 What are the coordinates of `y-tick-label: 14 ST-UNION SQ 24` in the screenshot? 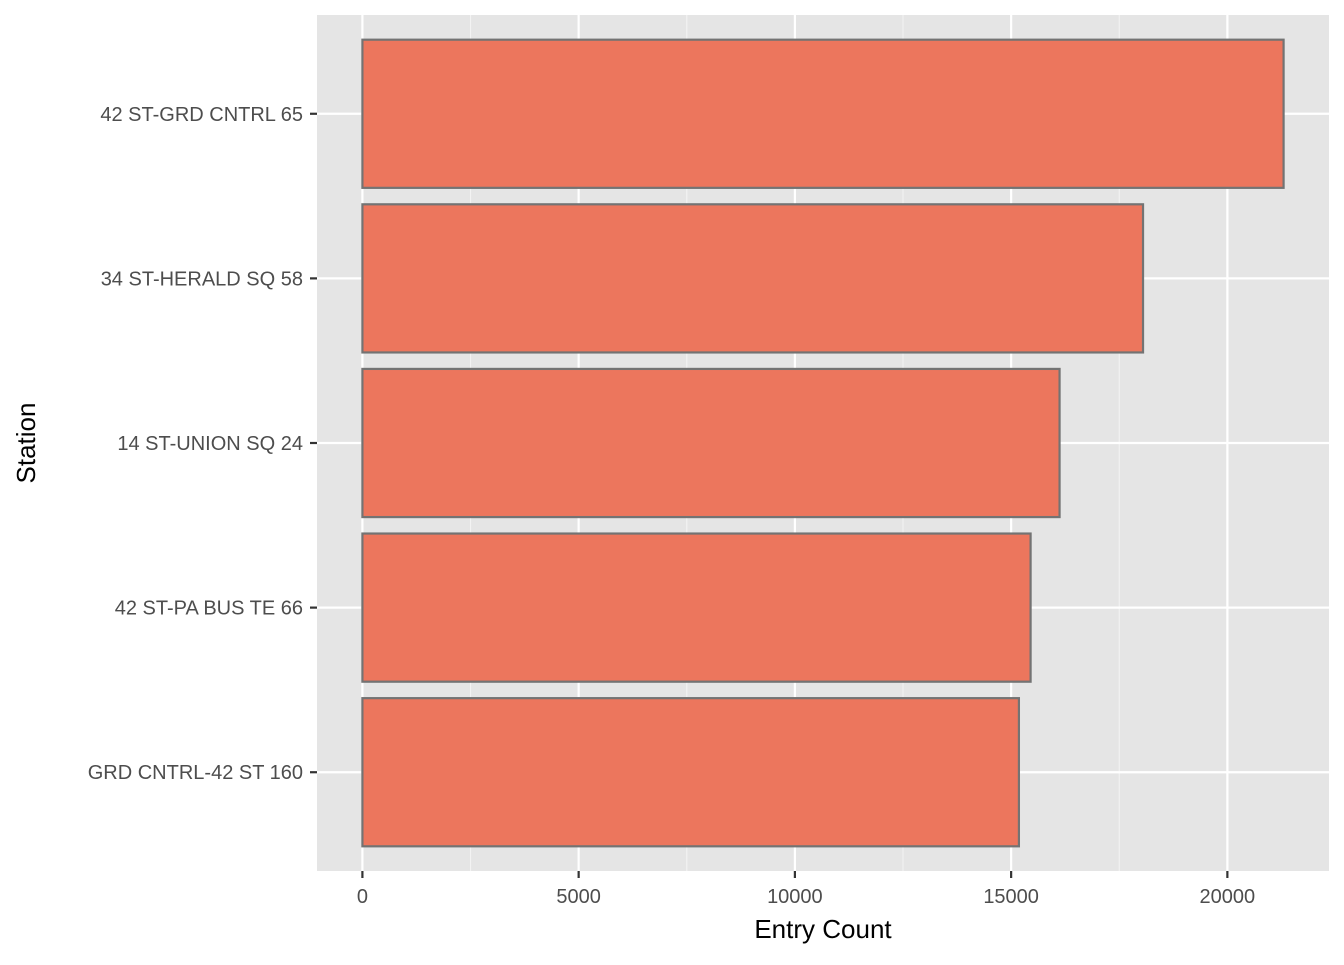 It's located at (210, 444).